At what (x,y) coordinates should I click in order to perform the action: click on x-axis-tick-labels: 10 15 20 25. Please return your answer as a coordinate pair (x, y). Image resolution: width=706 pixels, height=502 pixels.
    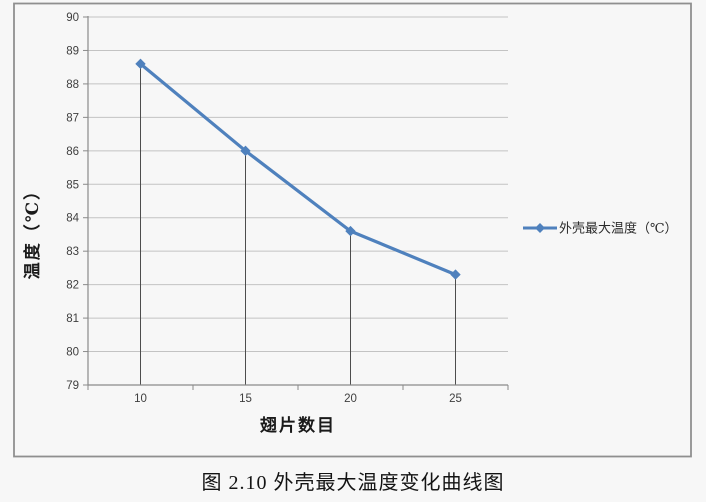
    Looking at the image, I should click on (298, 399).